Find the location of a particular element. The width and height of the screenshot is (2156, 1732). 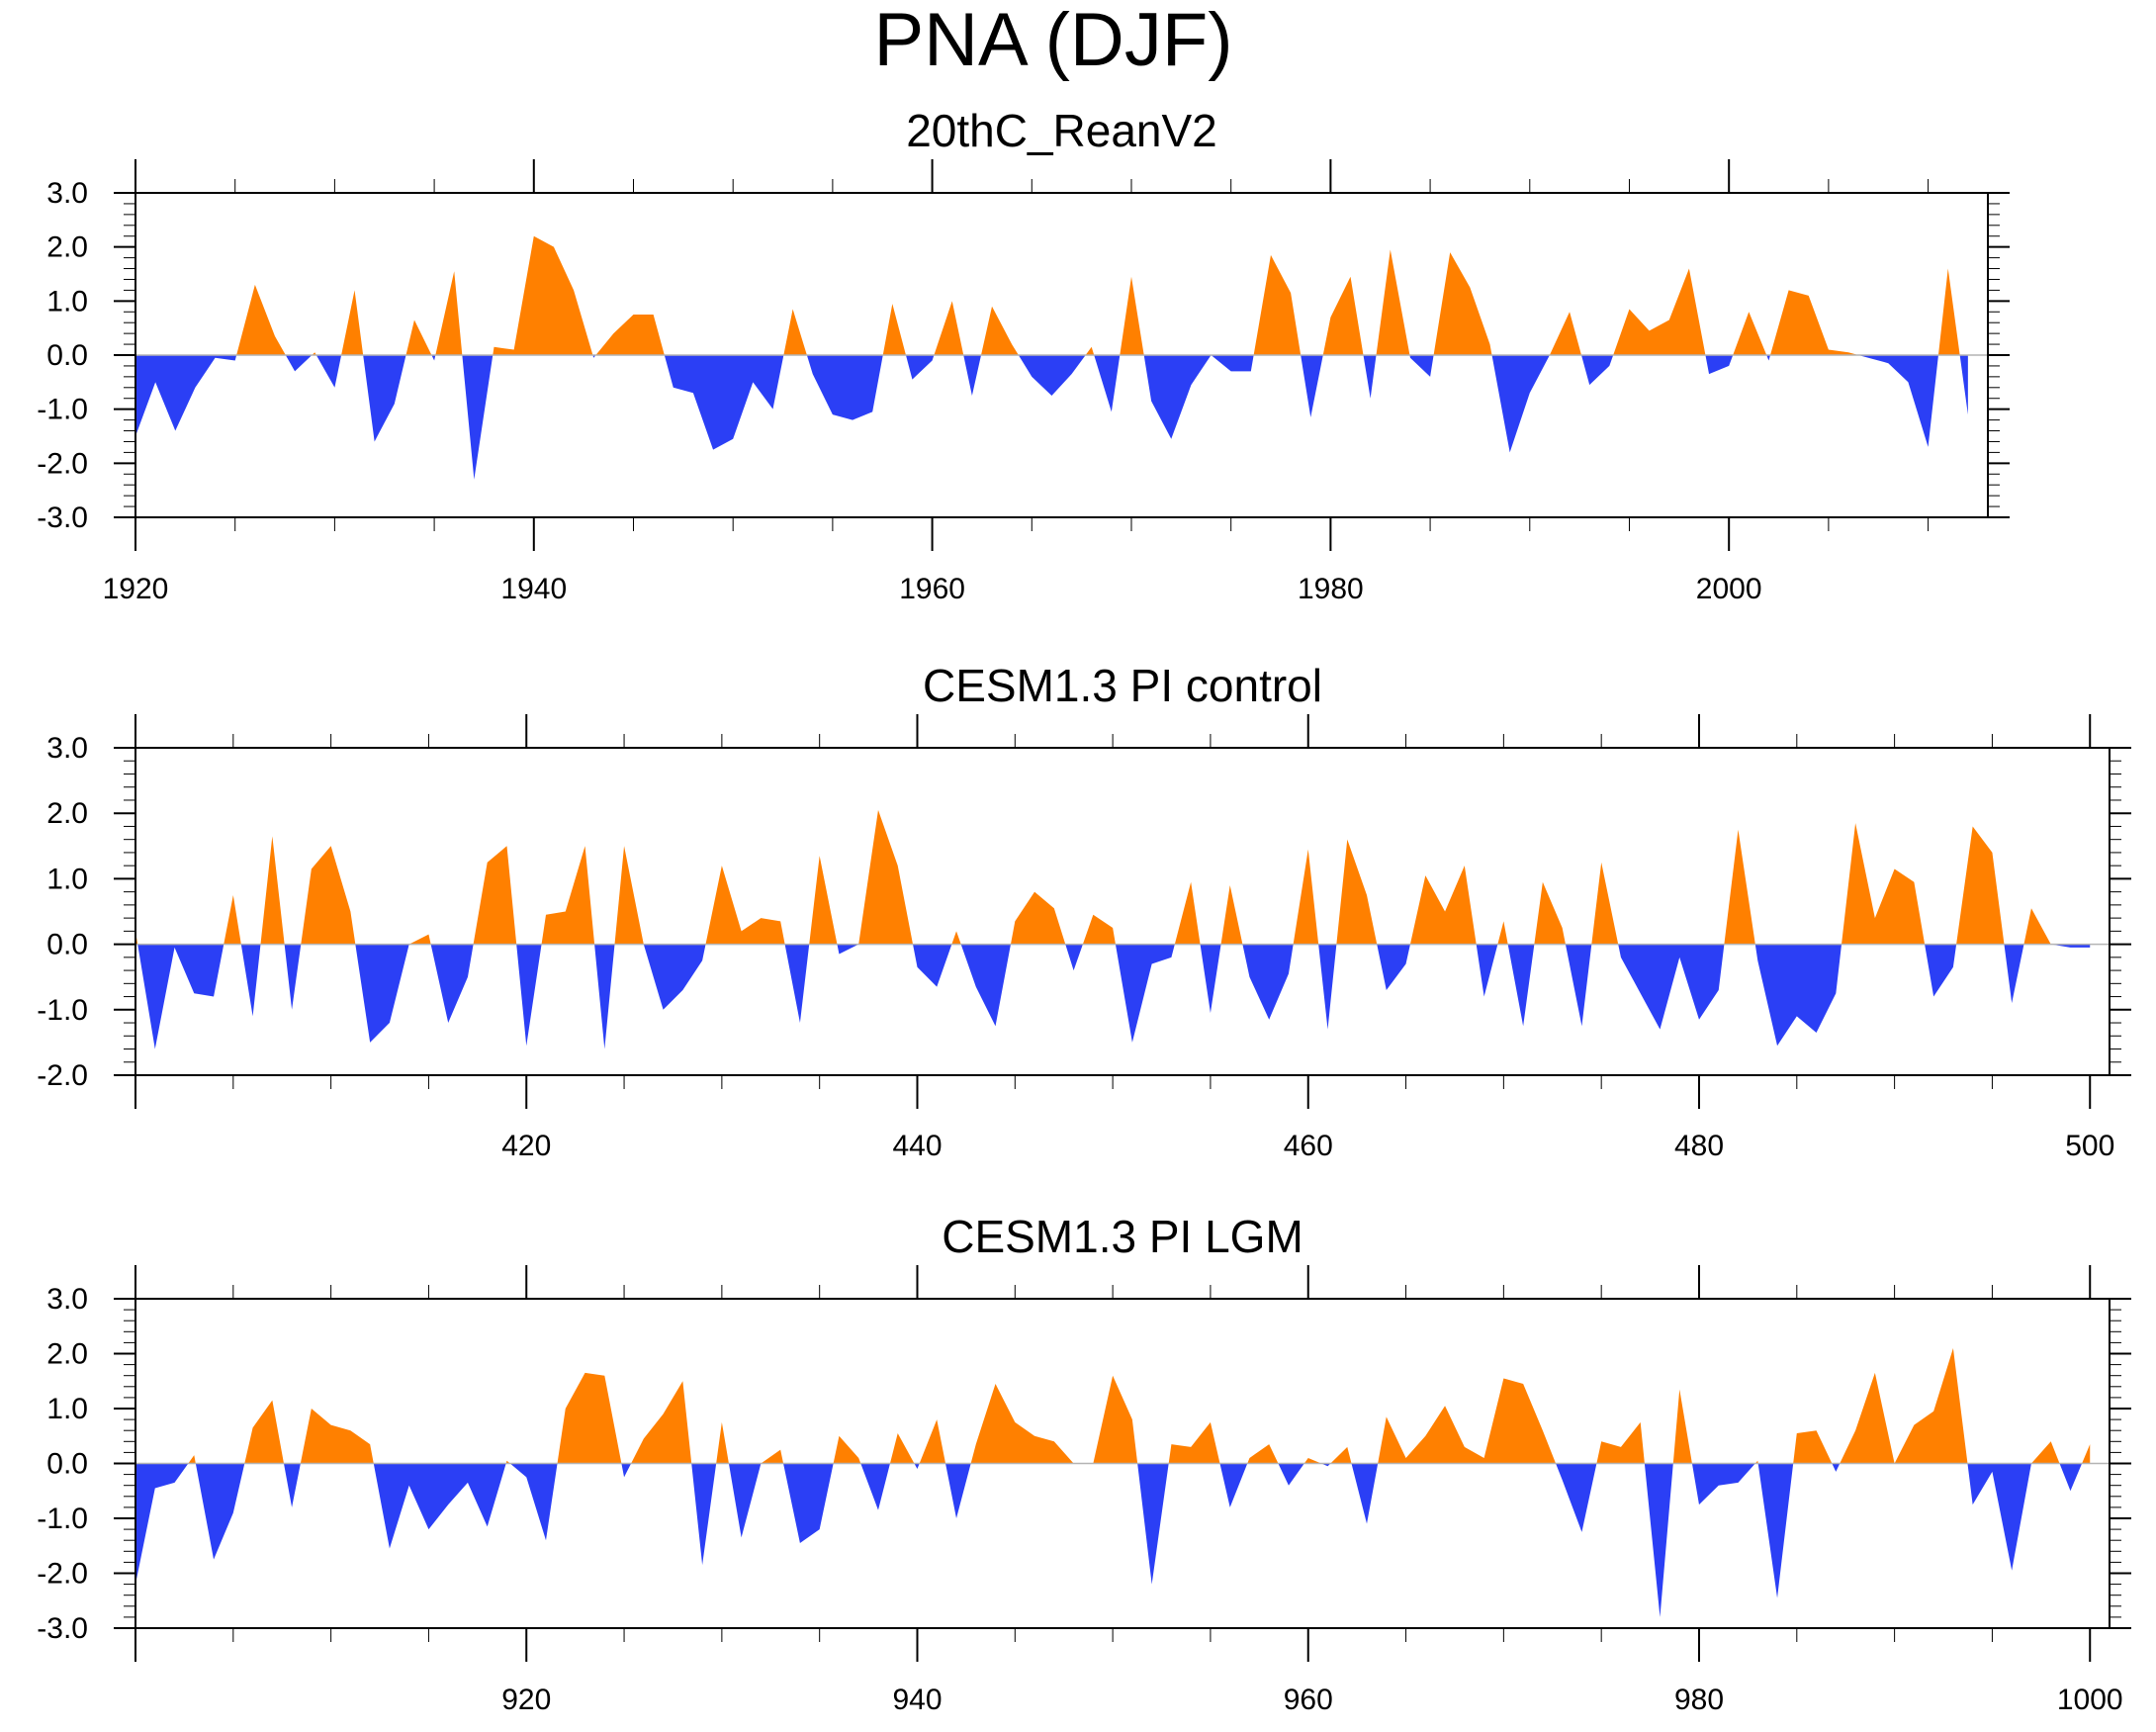

x-tick-label: 1920 is located at coordinates (136, 589).